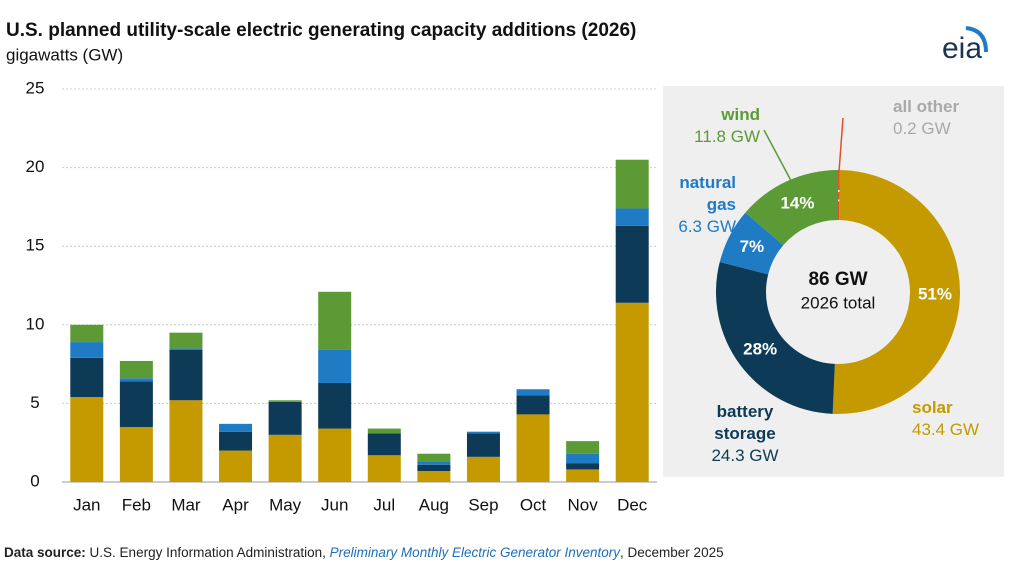 Image resolution: width=1024 pixels, height=577 pixels. Describe the element at coordinates (632, 504) in the screenshot. I see `x-tick-label: Dec` at that location.